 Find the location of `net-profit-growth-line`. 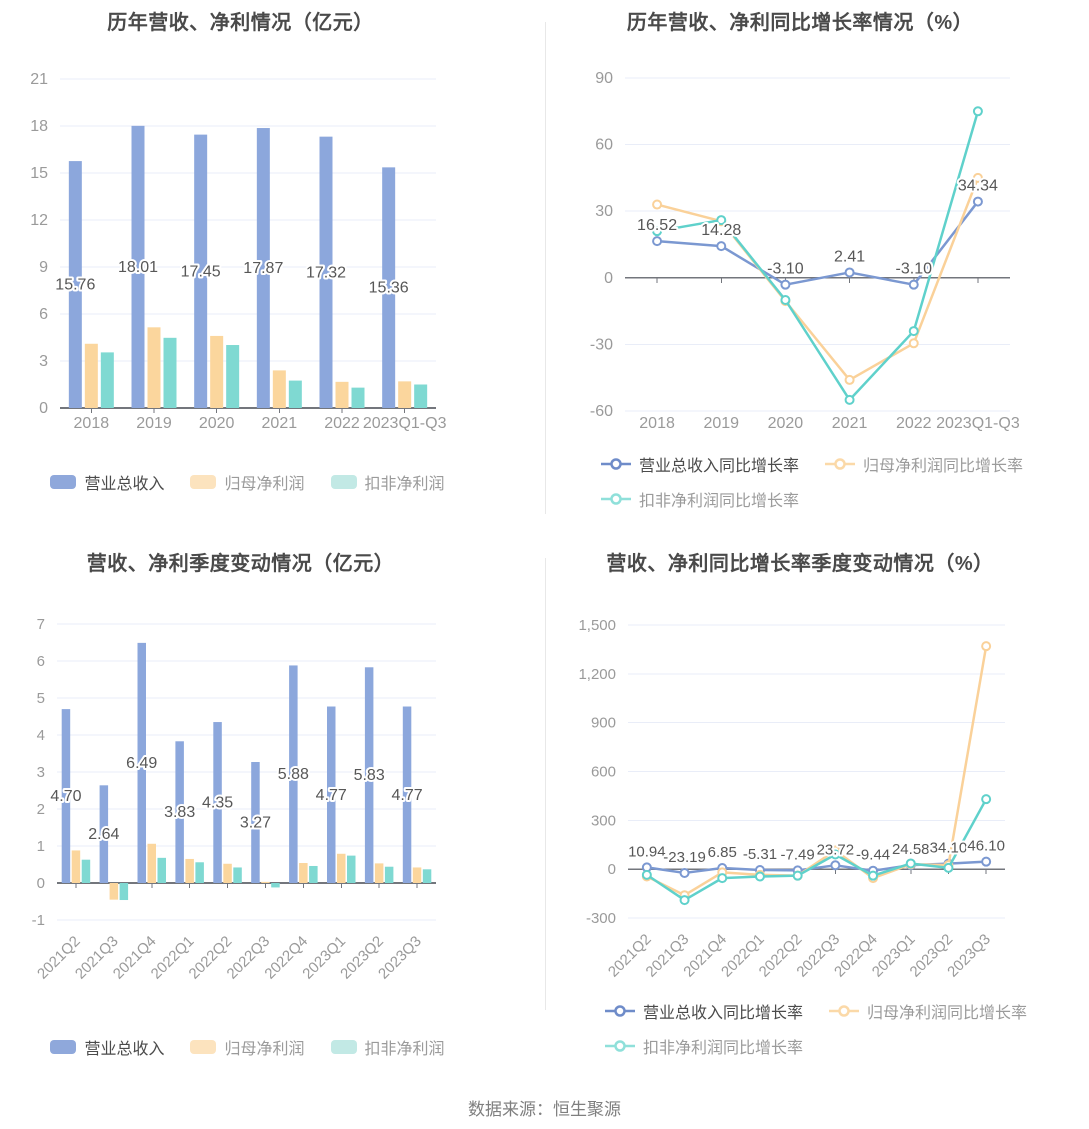

net-profit-growth-line is located at coordinates (817, 279).